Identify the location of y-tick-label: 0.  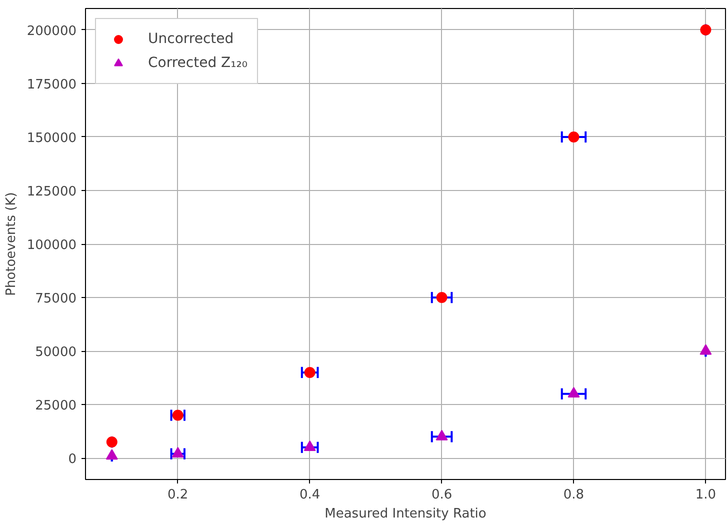
(72, 460).